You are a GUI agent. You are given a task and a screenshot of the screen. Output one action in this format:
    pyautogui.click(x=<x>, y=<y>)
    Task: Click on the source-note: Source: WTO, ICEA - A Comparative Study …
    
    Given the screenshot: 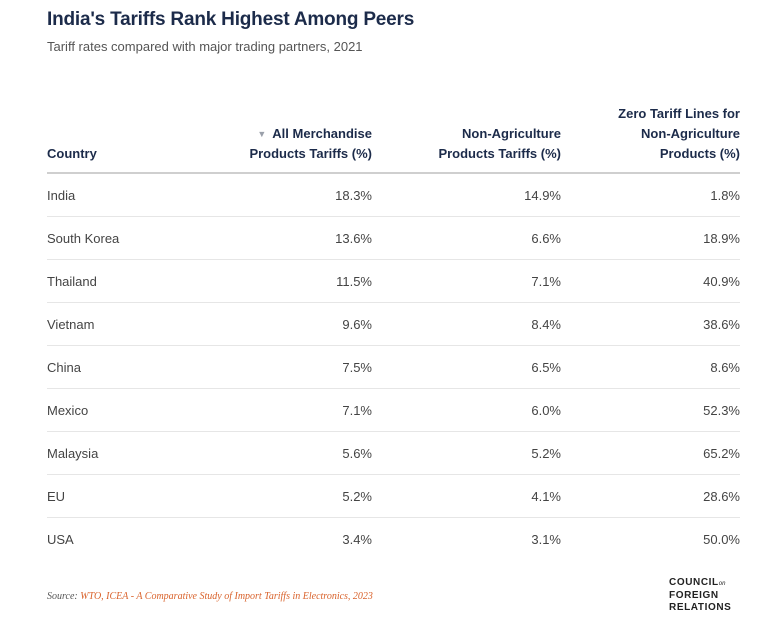 What is the action you would take?
    pyautogui.click(x=210, y=596)
    